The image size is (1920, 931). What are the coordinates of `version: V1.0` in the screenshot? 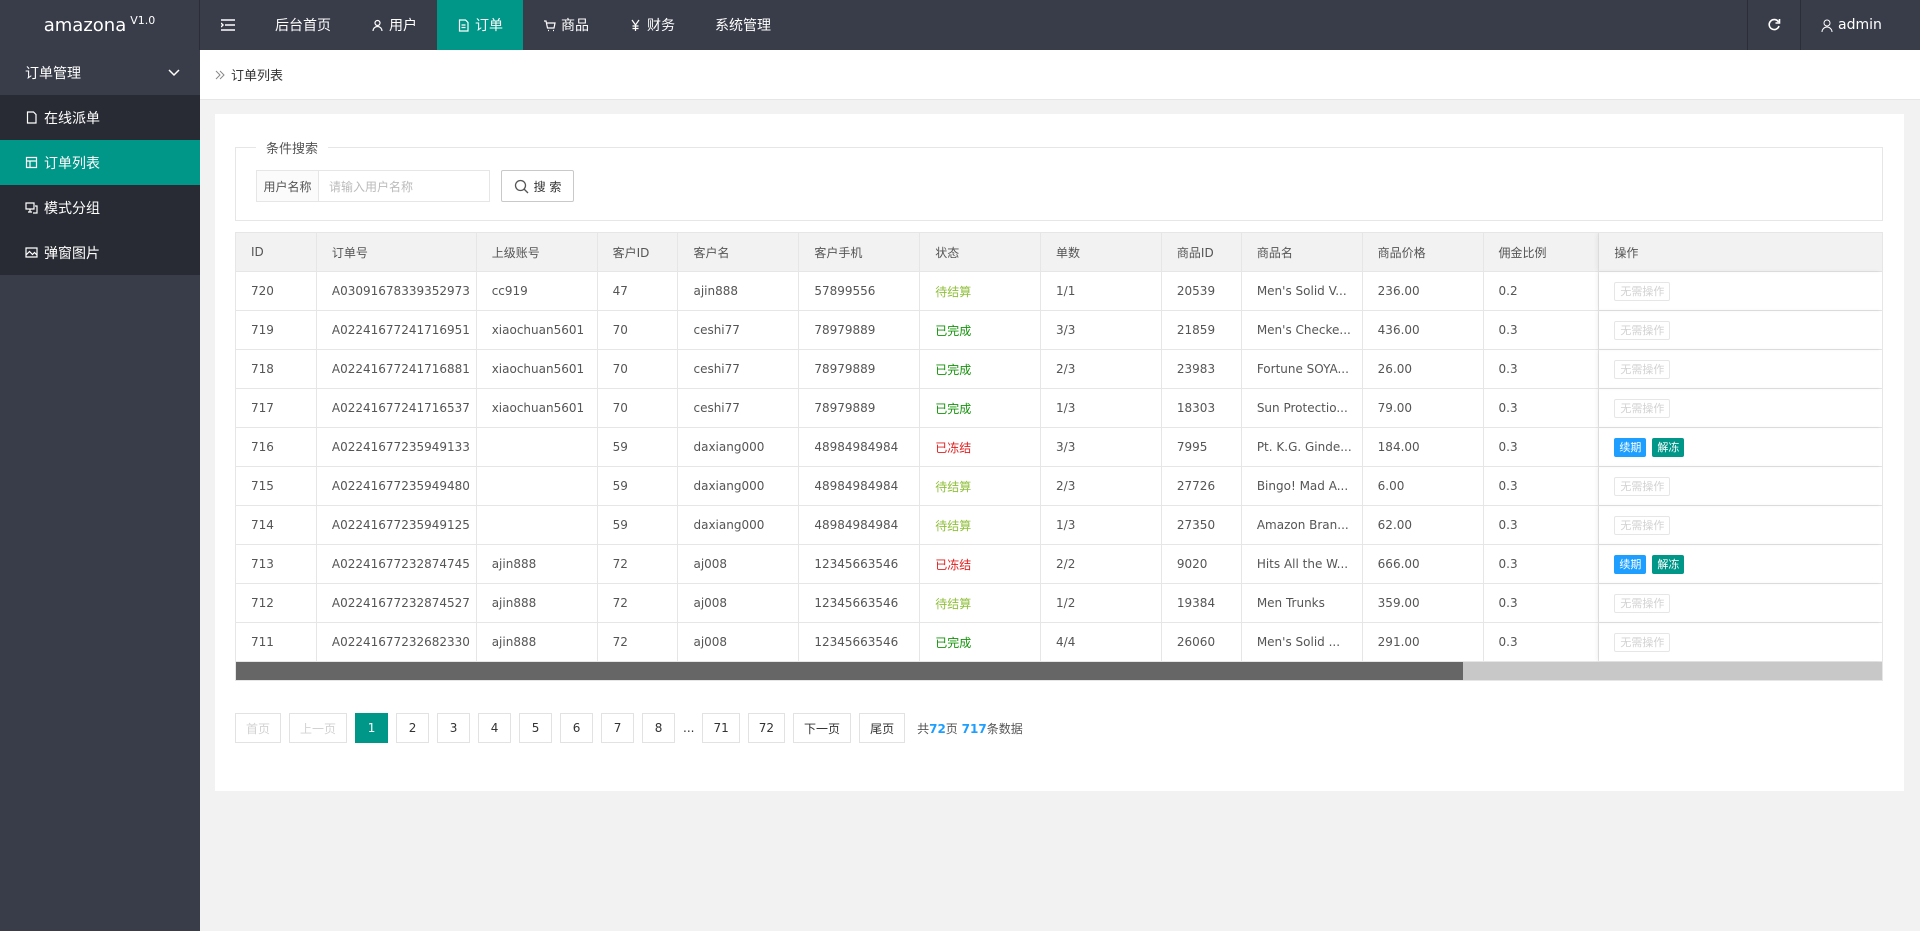 It's located at (143, 20).